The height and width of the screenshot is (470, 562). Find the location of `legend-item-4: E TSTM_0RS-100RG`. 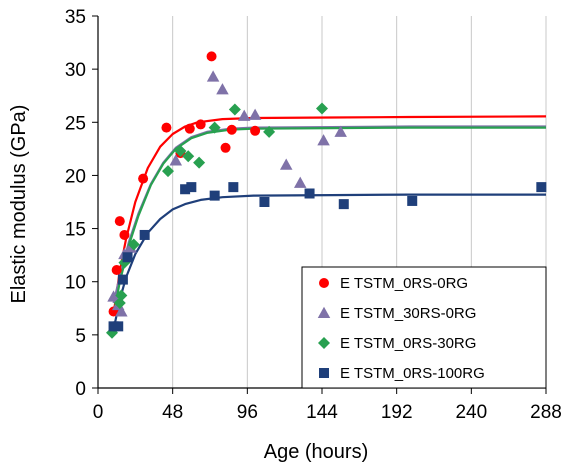

legend-item-4: E TSTM_0RS-100RG is located at coordinates (402, 373).